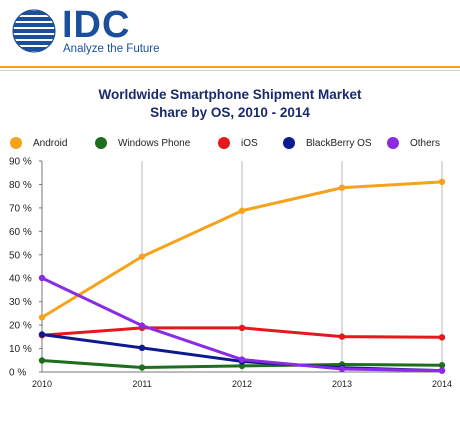  What do you see at coordinates (20, 185) in the screenshot?
I see `y-tick-label: 80 %` at bounding box center [20, 185].